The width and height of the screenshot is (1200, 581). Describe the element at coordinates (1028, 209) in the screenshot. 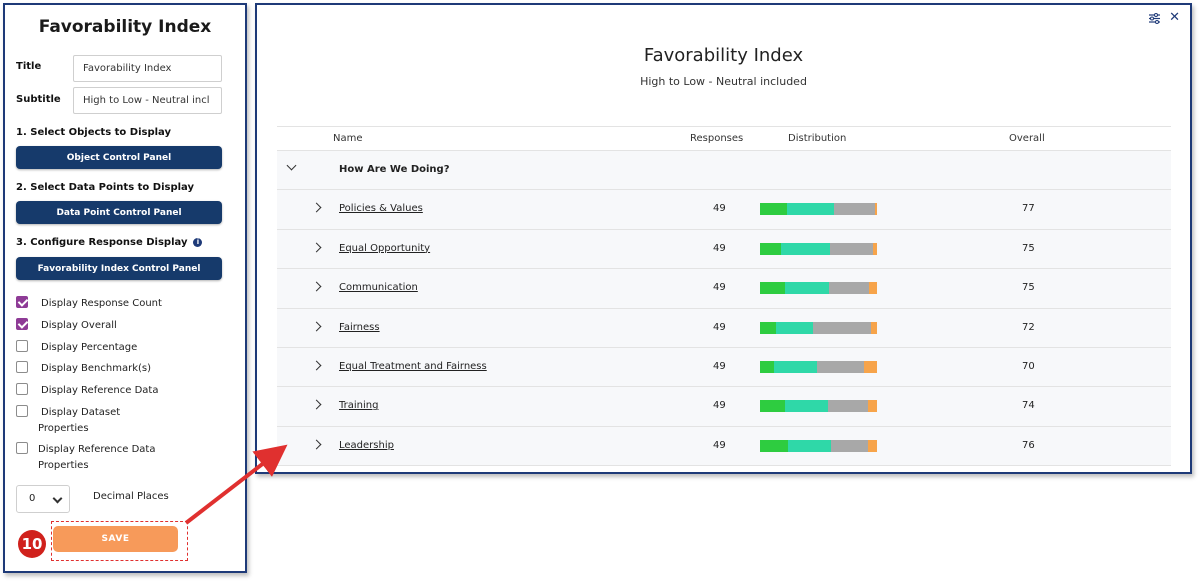

I see `row-overall: 77` at that location.